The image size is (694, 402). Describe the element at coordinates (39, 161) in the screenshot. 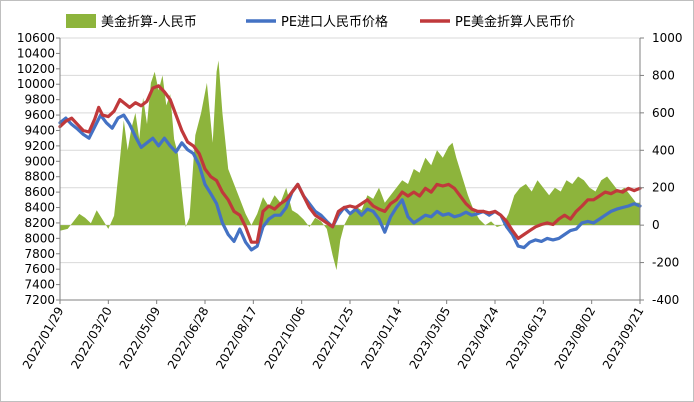

I see `y-left-tick-label: 9000` at that location.